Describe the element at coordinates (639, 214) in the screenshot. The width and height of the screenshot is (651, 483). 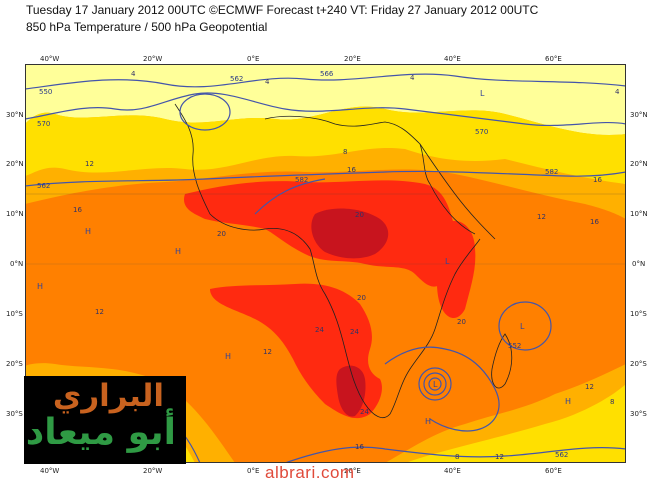
I see `lat-label-right: 10°N` at that location.